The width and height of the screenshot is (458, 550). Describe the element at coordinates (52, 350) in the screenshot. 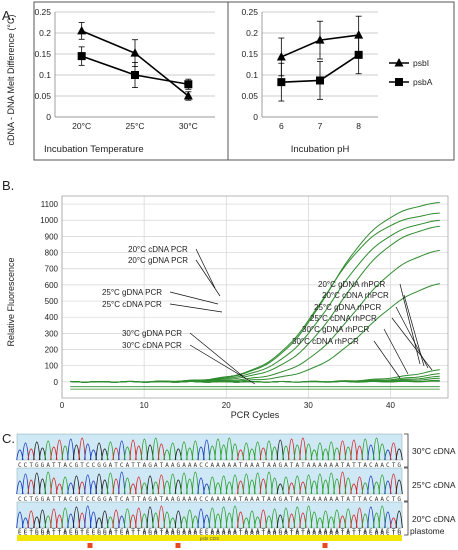

I see `y-tick-label: 200` at that location.